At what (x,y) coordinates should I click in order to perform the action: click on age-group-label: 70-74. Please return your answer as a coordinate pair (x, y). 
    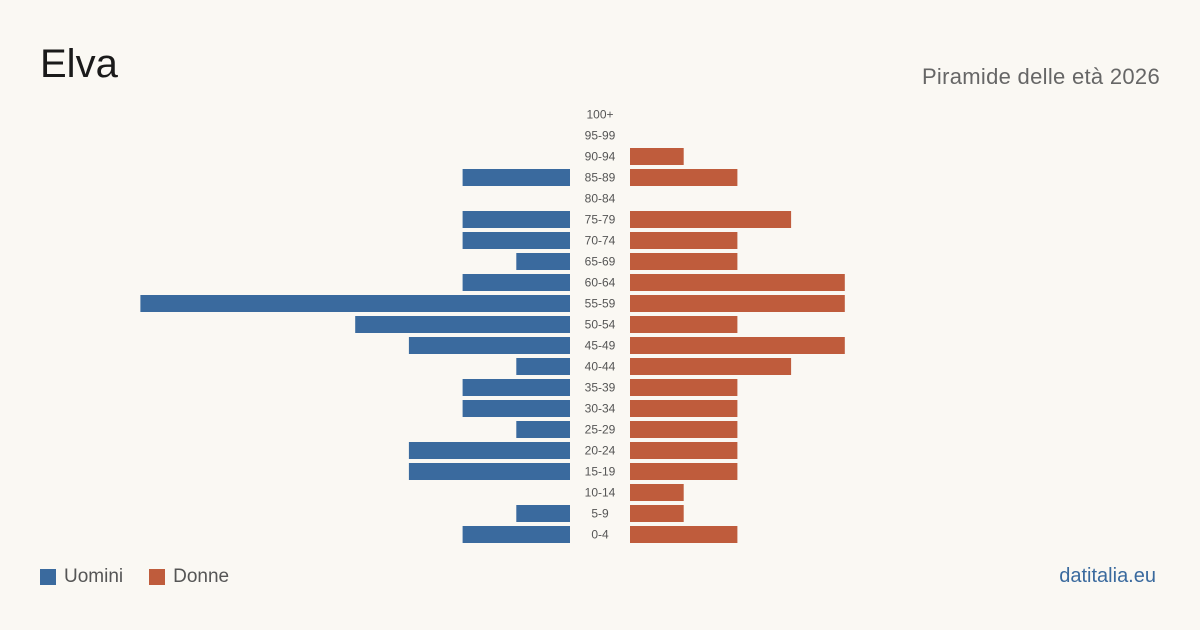
    Looking at the image, I should click on (600, 241).